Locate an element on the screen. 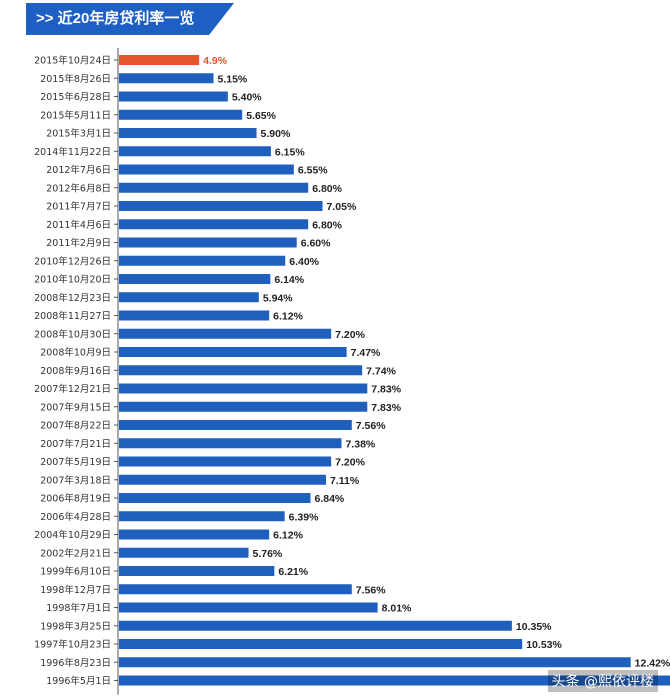 The image size is (670, 700). value-label: 7.47% is located at coordinates (366, 353).